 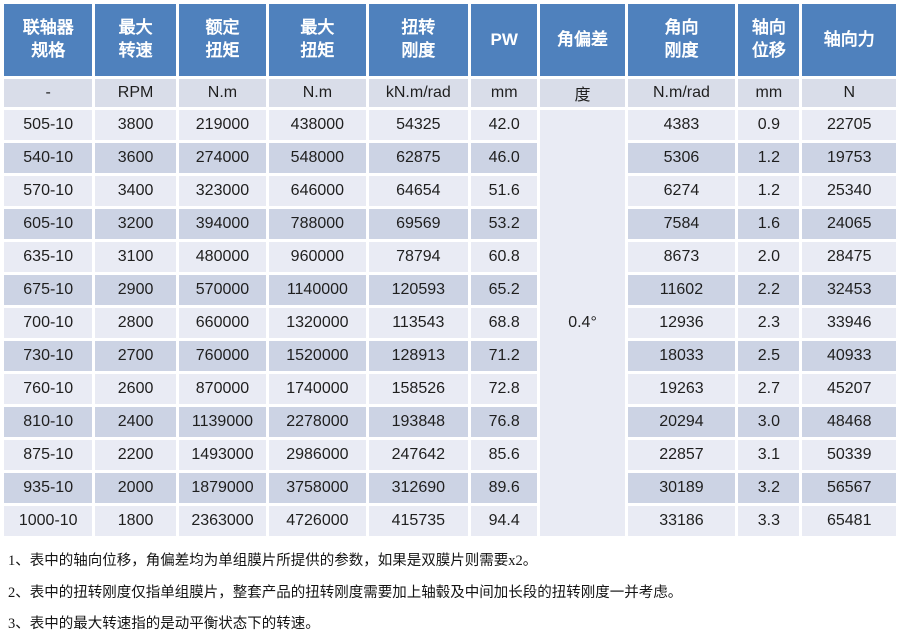 I want to click on max-torque-cell: 646000, so click(x=317, y=191).